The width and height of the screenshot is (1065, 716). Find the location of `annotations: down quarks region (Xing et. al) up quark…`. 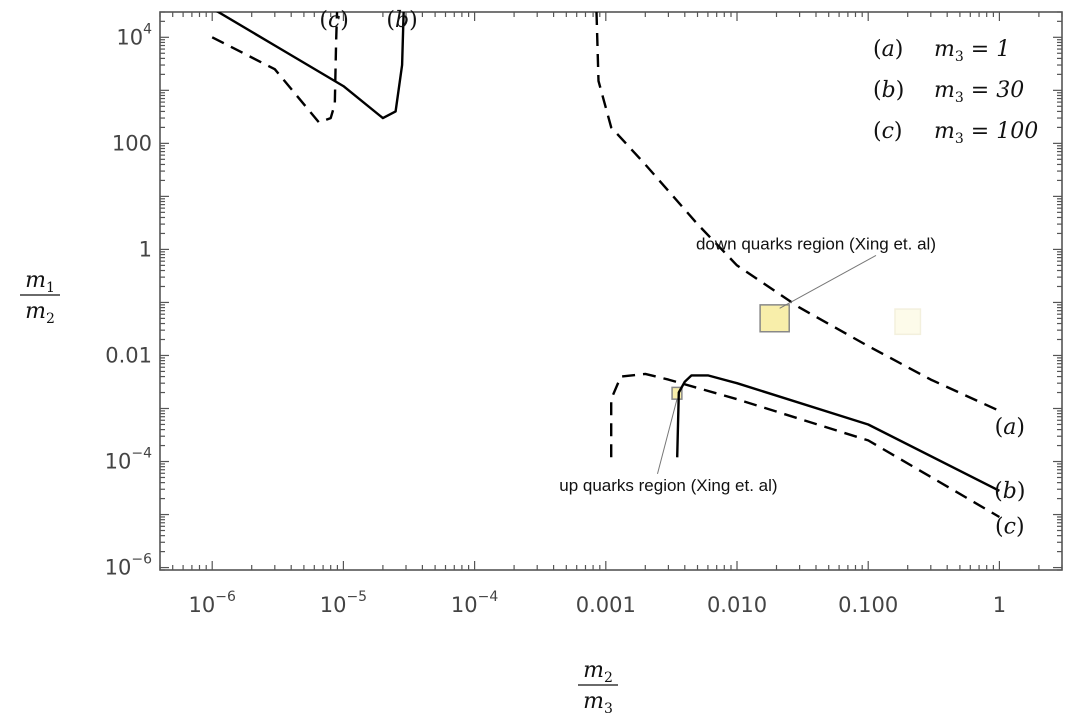

annotations: down quarks region (Xing et. al) up quark… is located at coordinates (747, 364).